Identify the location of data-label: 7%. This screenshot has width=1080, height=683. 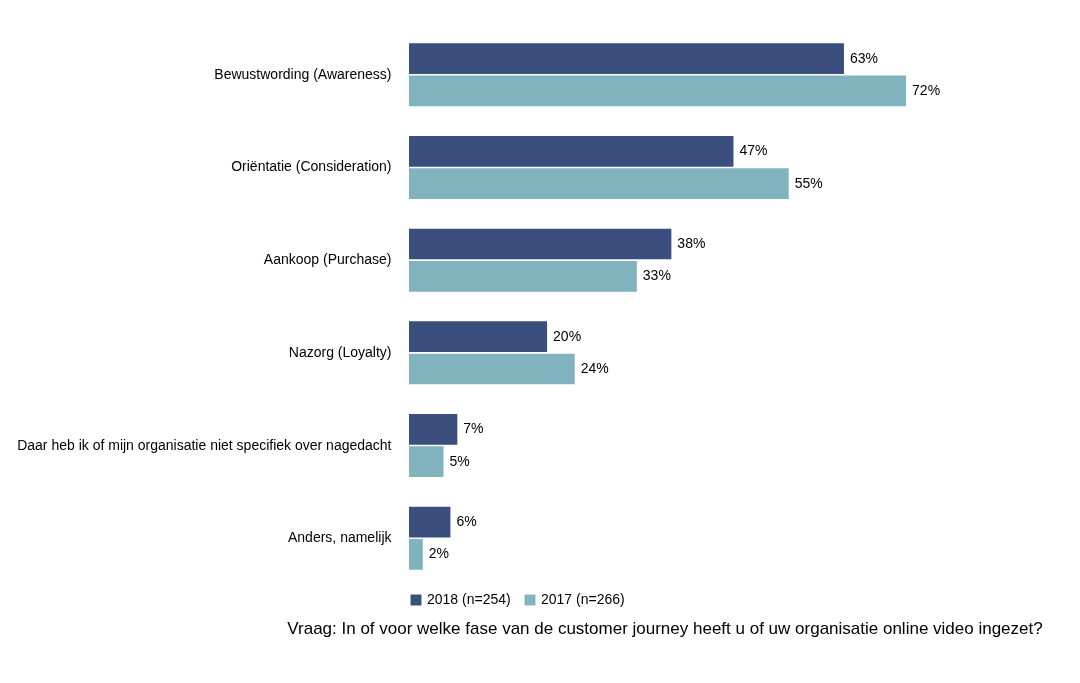
(473, 428).